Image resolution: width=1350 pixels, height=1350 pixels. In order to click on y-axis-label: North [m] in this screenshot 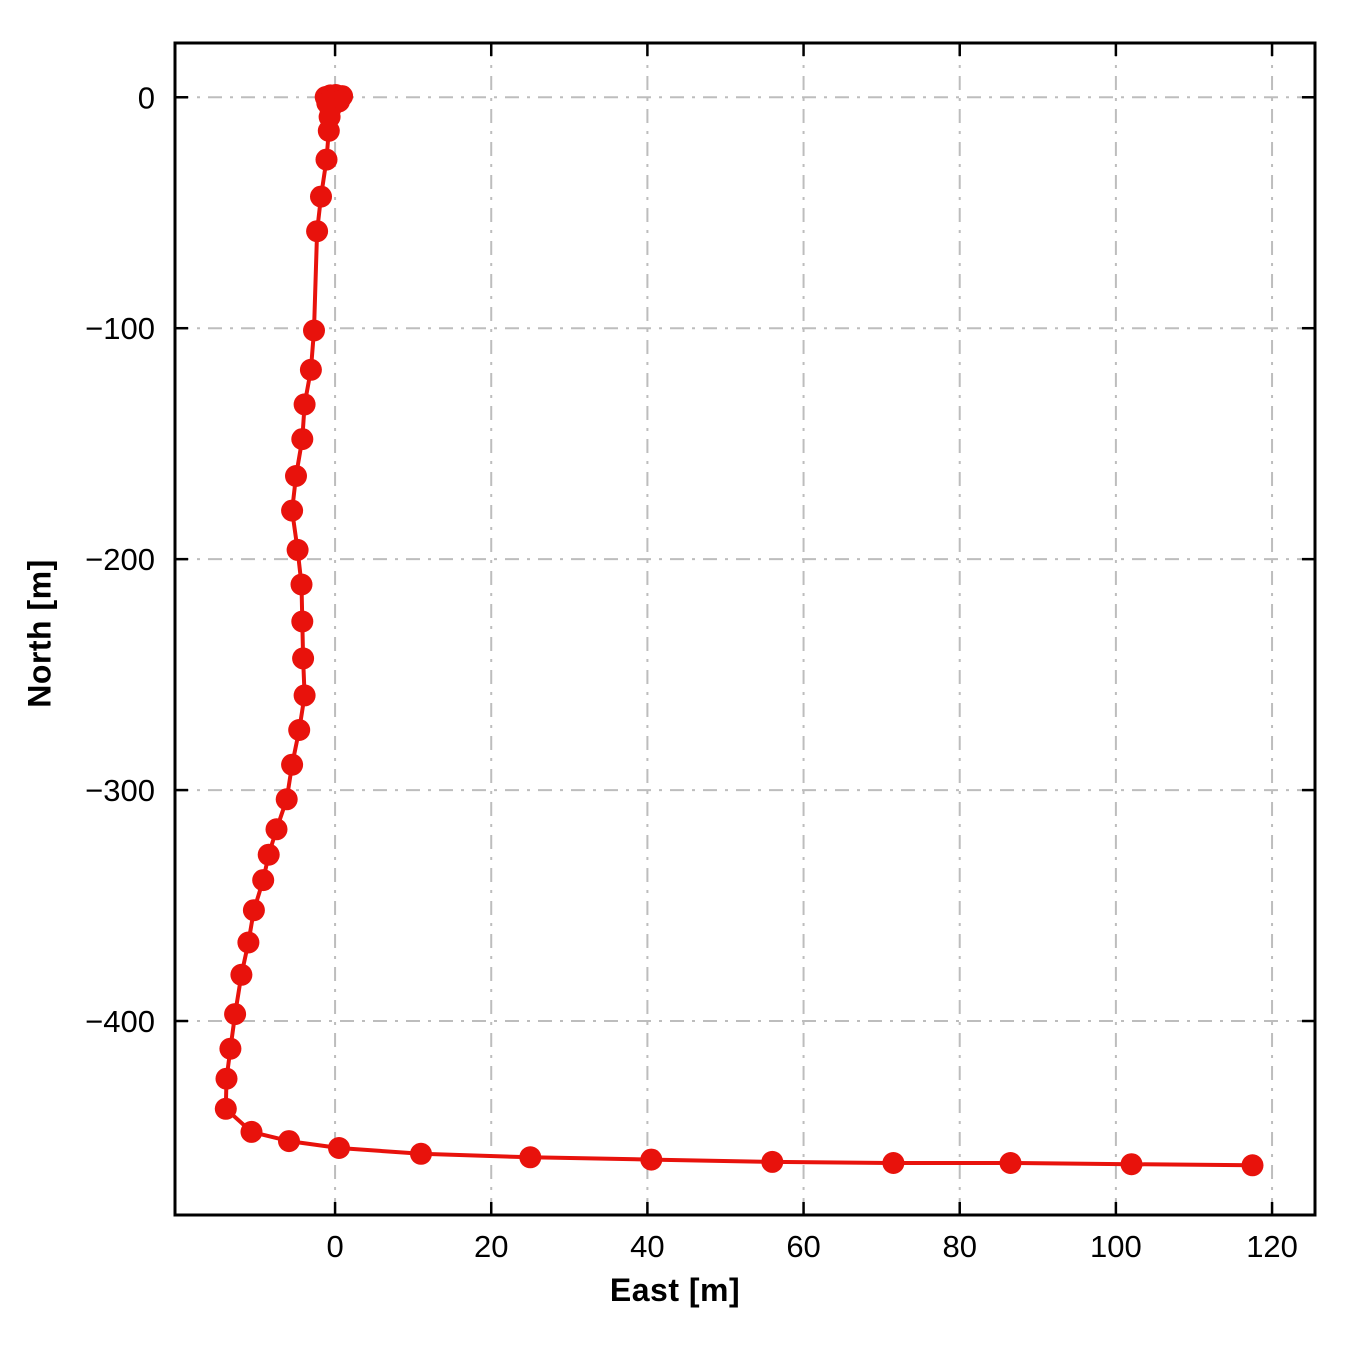, I will do `click(39, 633)`.